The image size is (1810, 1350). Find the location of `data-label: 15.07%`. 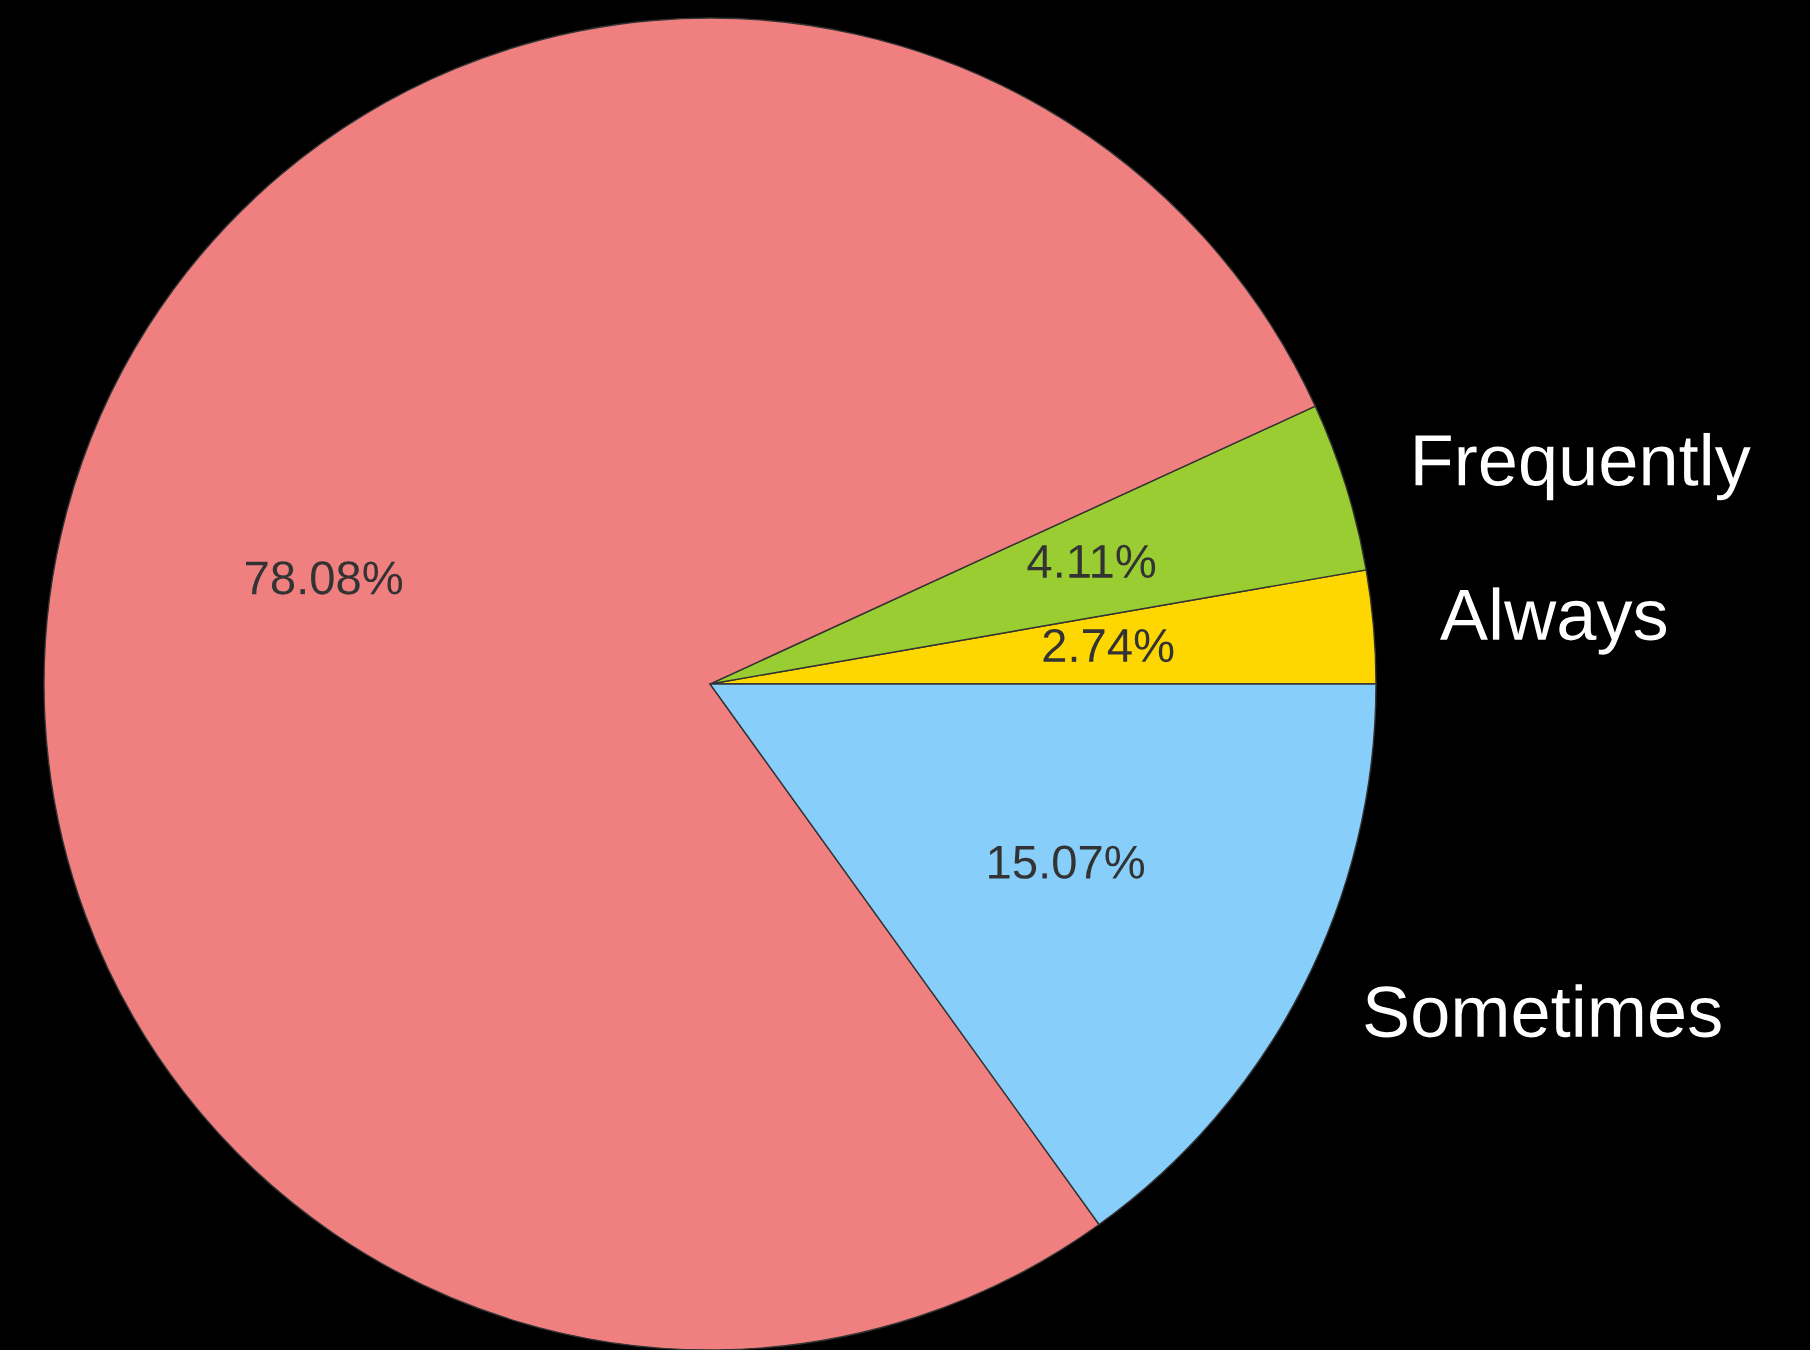

data-label: 15.07% is located at coordinates (1067, 862).